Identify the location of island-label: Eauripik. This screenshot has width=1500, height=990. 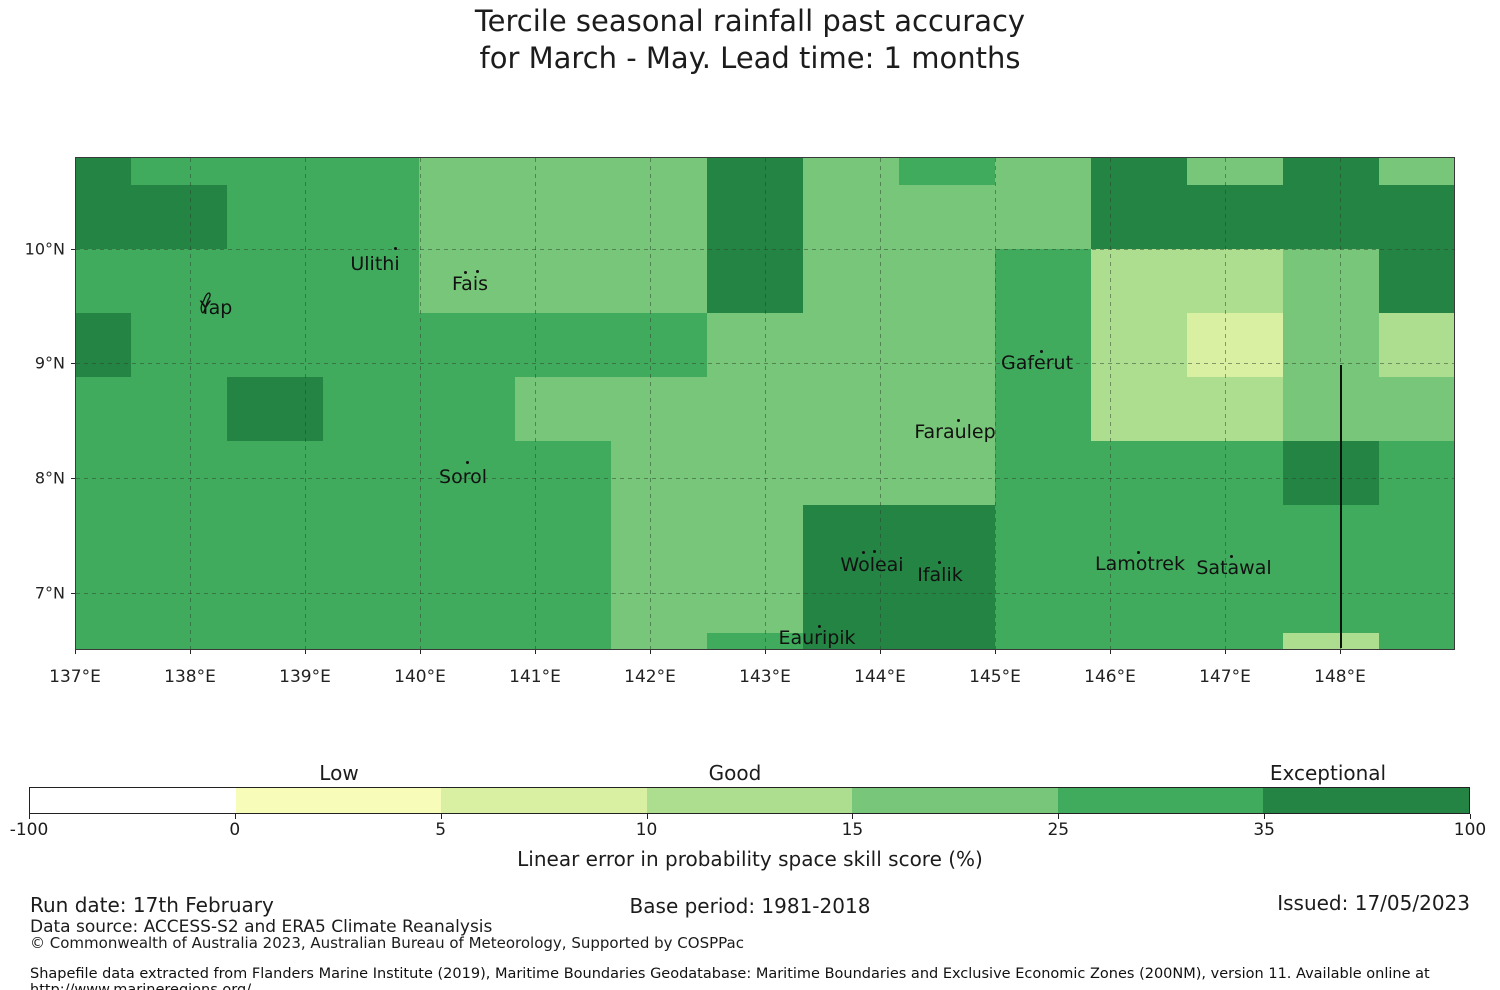
(817, 638).